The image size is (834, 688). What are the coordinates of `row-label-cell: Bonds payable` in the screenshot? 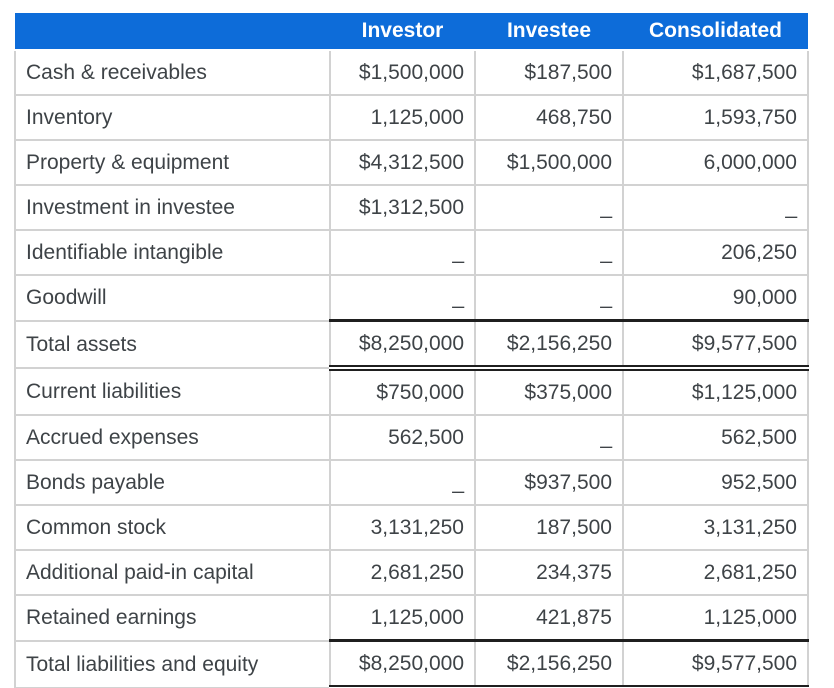 It's located at (172, 482).